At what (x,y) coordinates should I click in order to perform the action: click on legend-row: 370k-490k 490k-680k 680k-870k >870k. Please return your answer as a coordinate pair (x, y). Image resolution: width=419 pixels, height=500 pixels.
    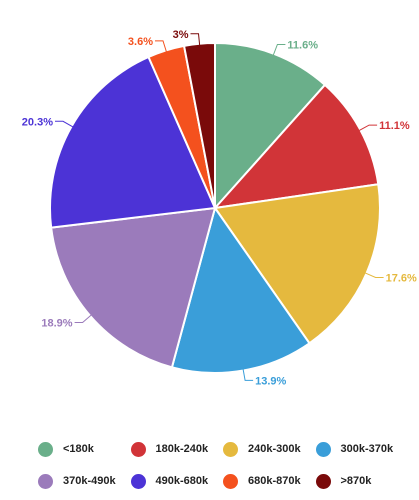
    Looking at the image, I should click on (223, 481).